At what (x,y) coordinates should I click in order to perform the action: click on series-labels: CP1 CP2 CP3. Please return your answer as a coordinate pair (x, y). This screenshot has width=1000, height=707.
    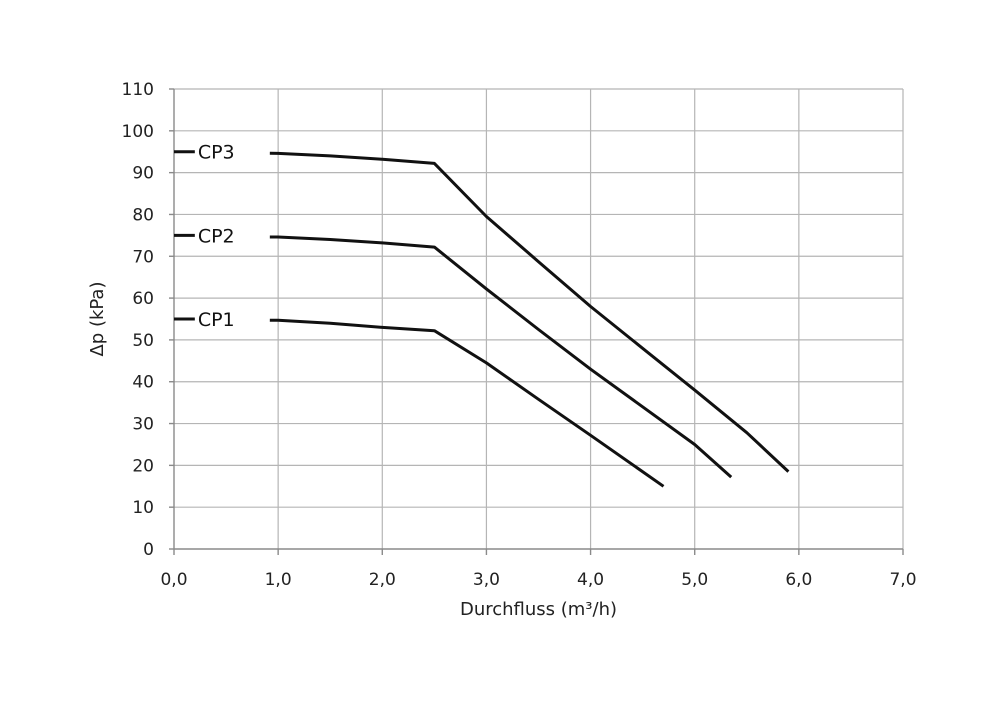
    Looking at the image, I should click on (204, 236).